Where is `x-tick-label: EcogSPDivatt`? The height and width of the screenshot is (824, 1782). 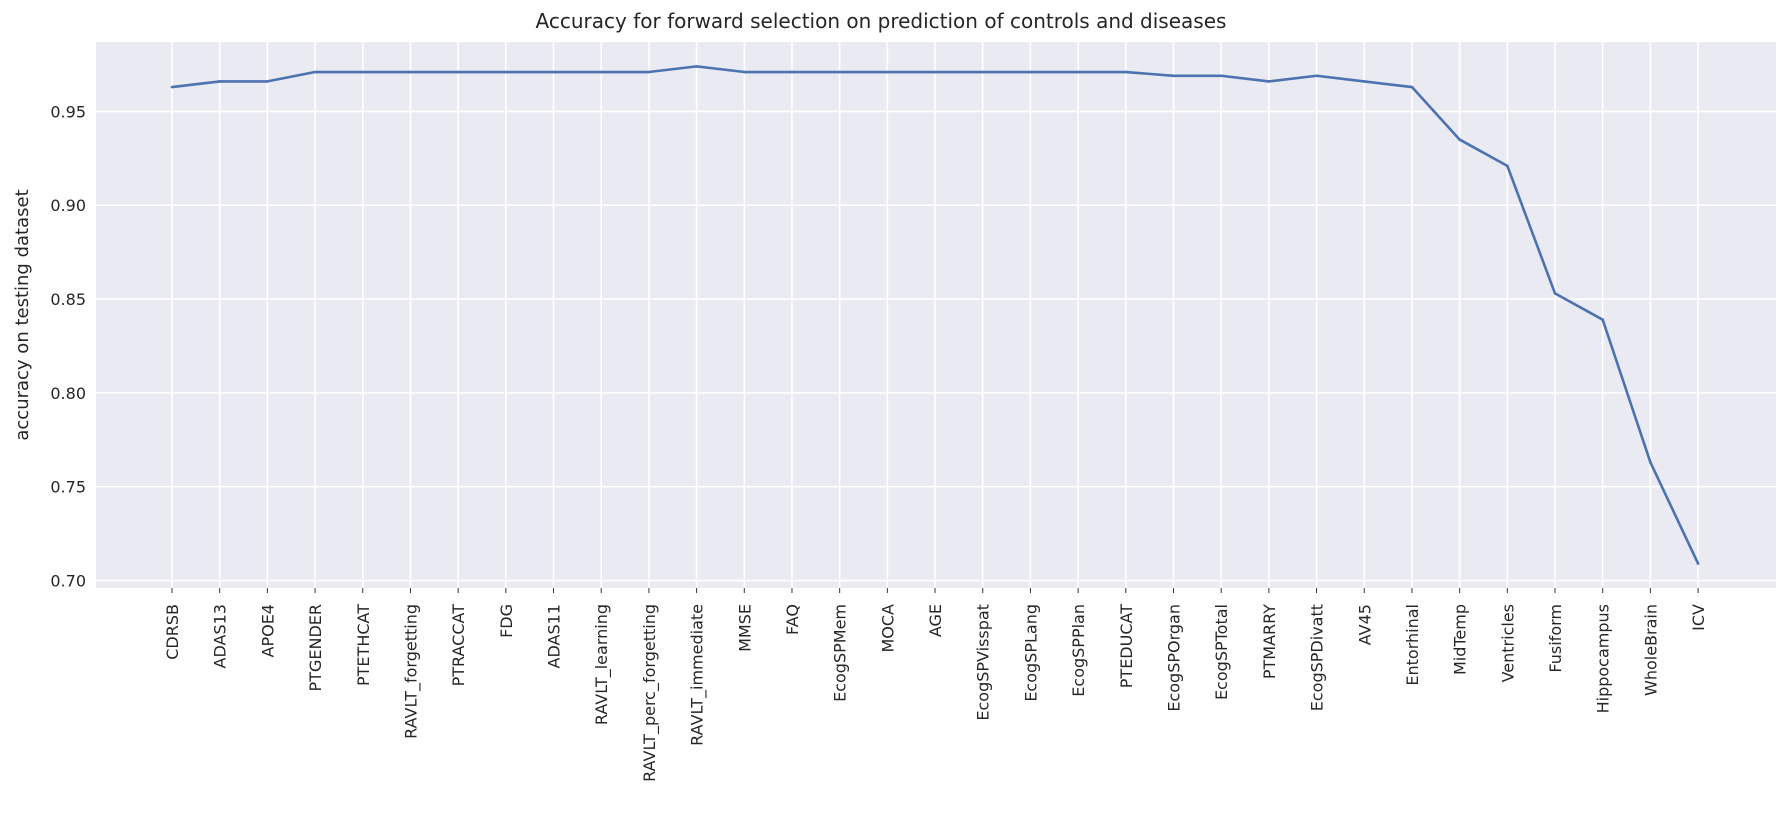
x-tick-label: EcogSPDivatt is located at coordinates (1317, 657).